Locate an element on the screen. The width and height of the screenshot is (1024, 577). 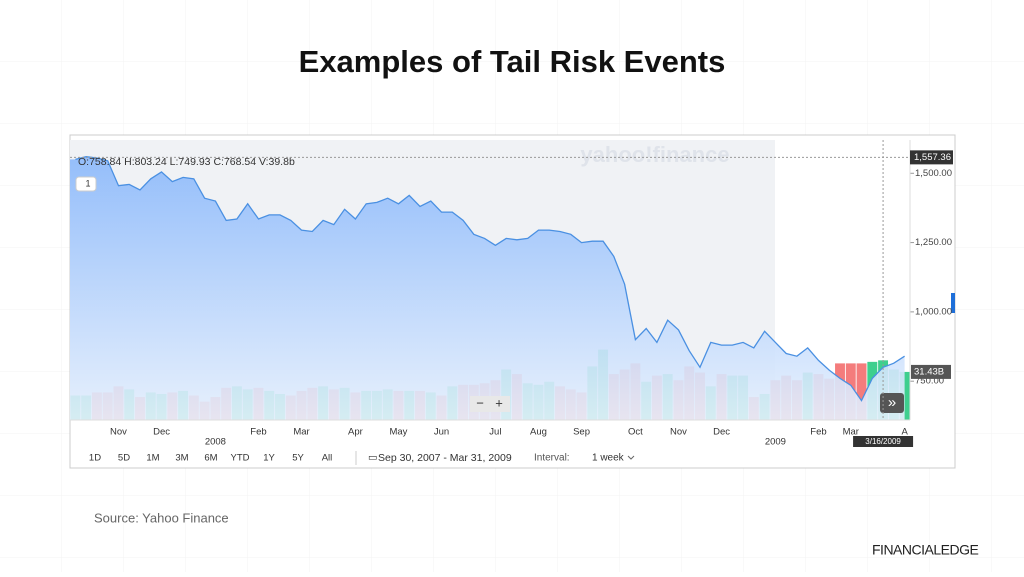
crosshair-date: 3/16/2009 is located at coordinates (883, 441).